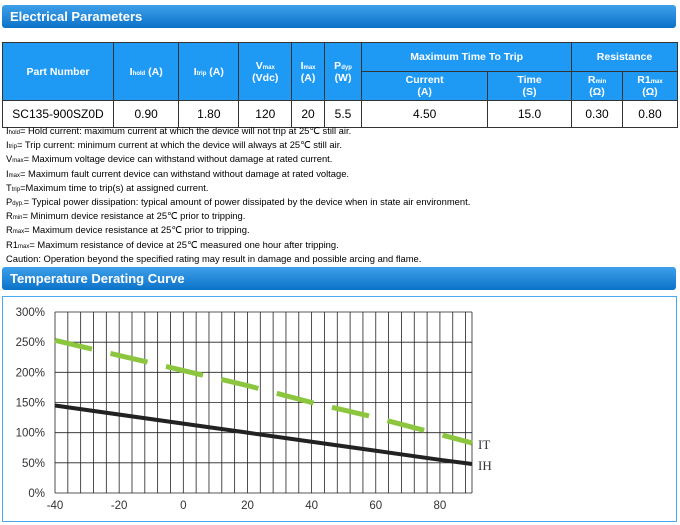 This screenshot has width=680, height=525. What do you see at coordinates (33, 464) in the screenshot?
I see `y-tick-label: 50%` at bounding box center [33, 464].